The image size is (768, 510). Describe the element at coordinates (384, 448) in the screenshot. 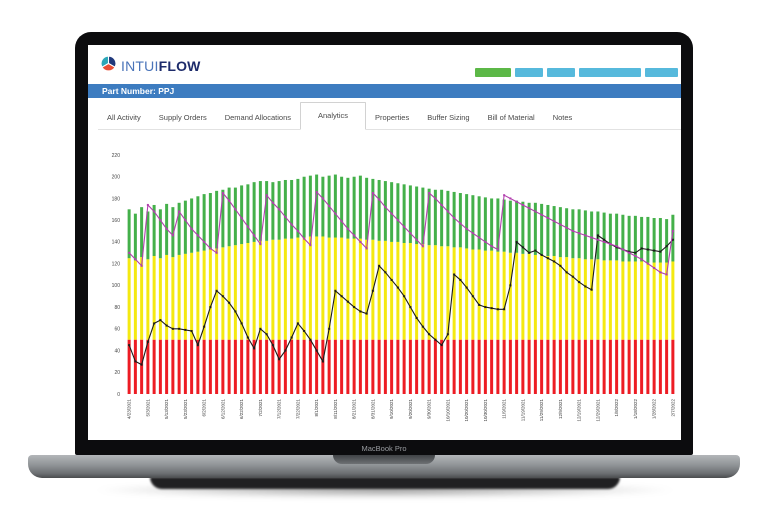

I see `macbook-pro-label: MacBook Pro` at that location.